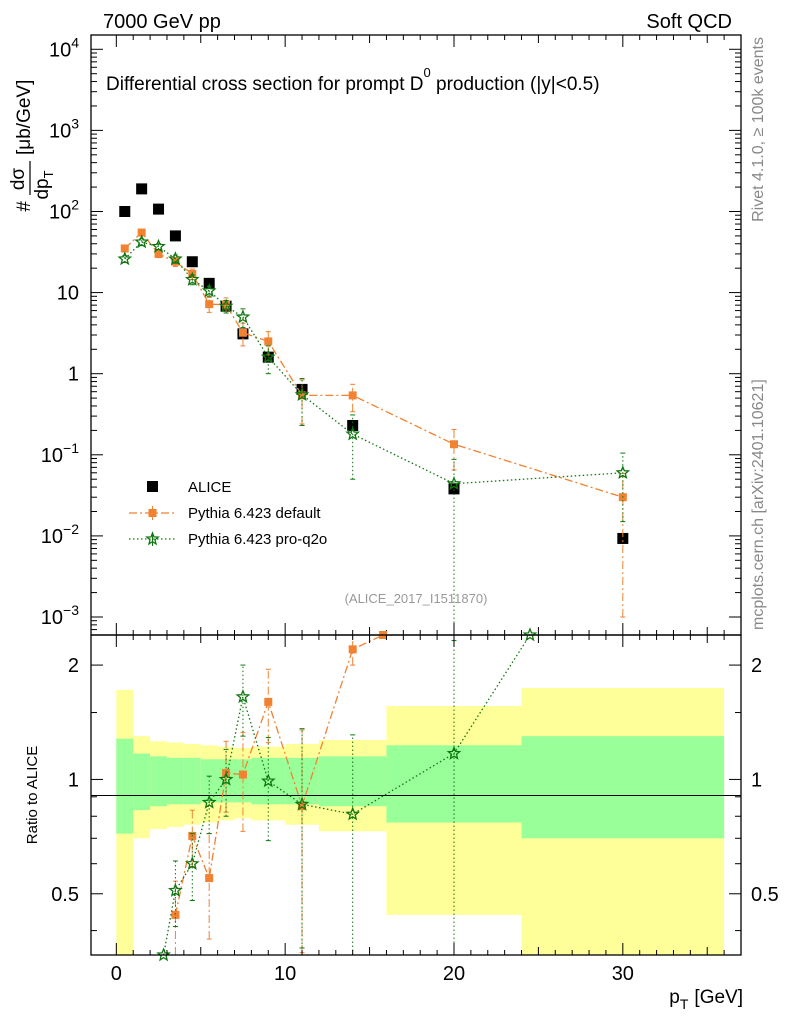 This screenshot has height=1024, width=786. What do you see at coordinates (623, 974) in the screenshot?
I see `ratio-xtick-label: 30` at bounding box center [623, 974].